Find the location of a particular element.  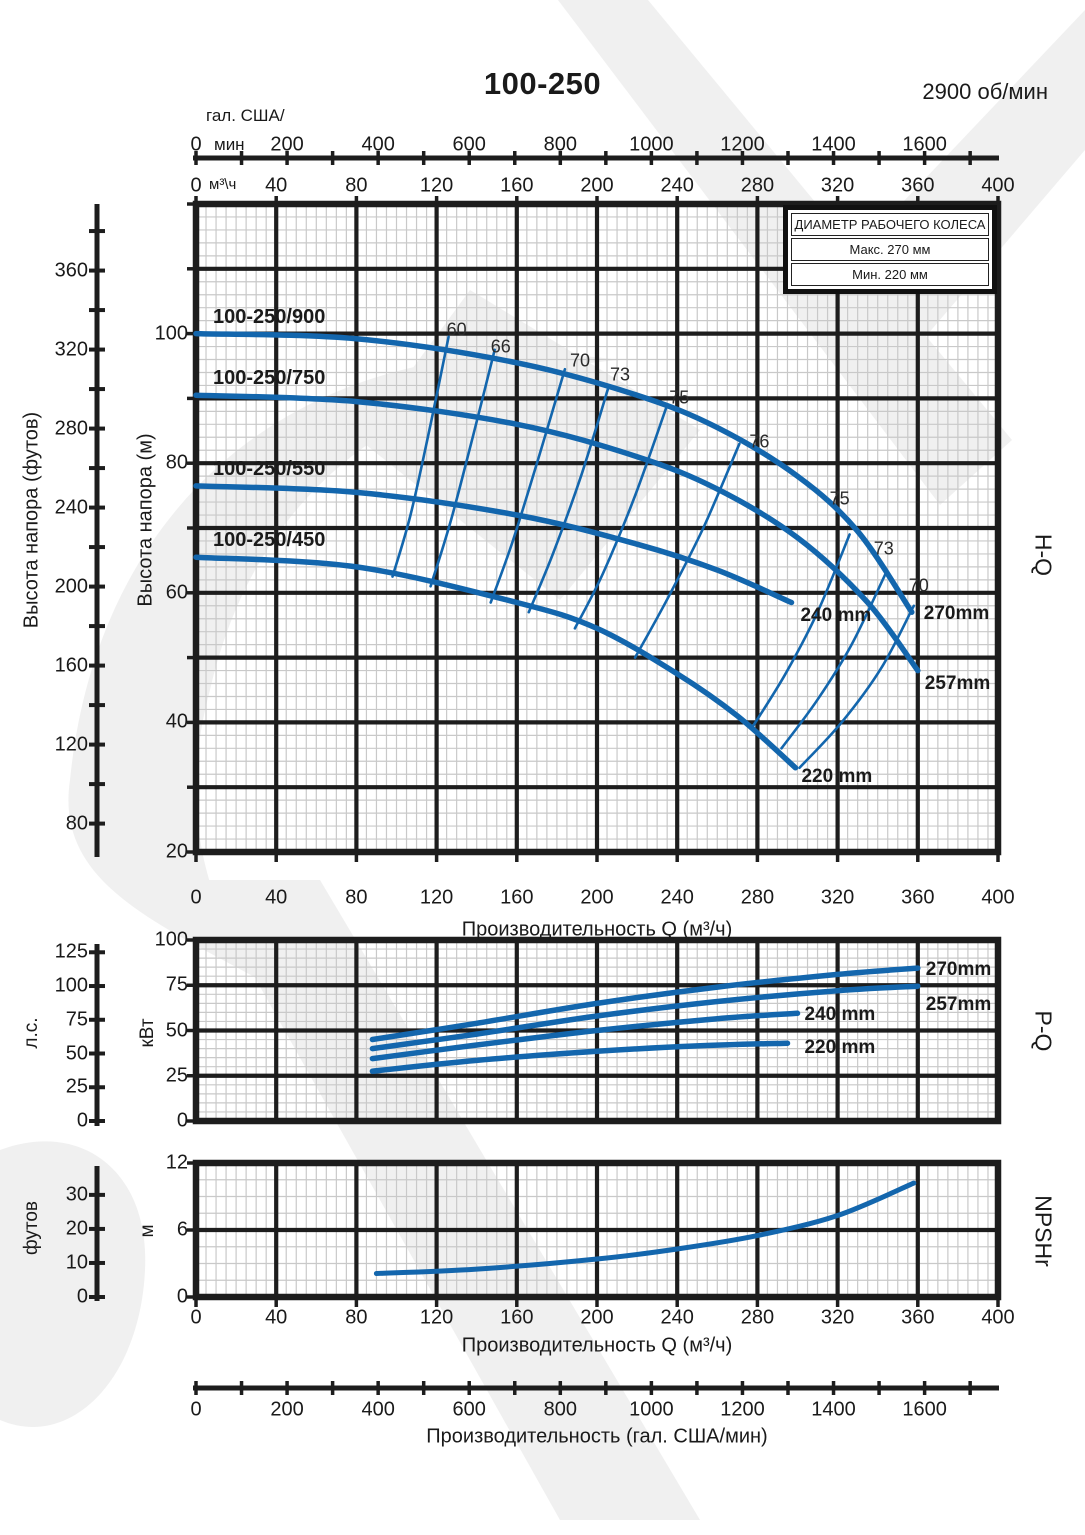

np-x-tick-label: 80 is located at coordinates (356, 1317).